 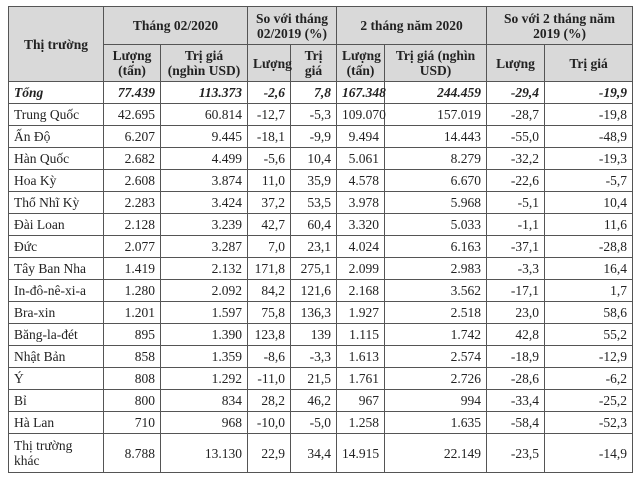 I want to click on value-cell: 1.292, so click(x=204, y=378).